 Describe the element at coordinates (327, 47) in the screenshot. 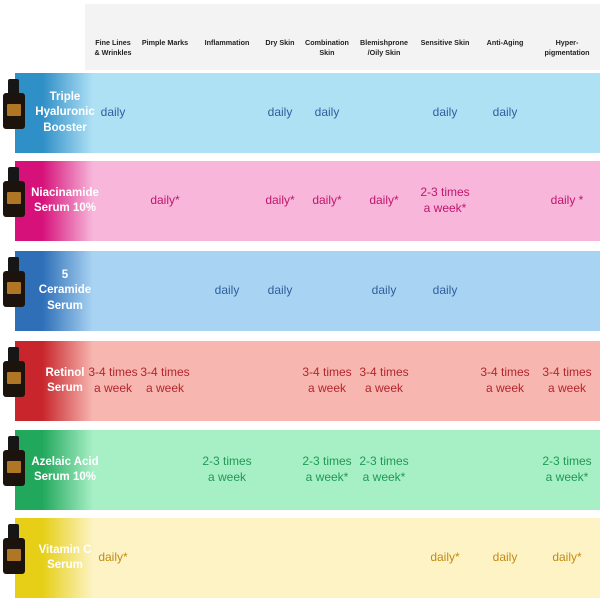

I see `column-header: Combination Skin` at that location.